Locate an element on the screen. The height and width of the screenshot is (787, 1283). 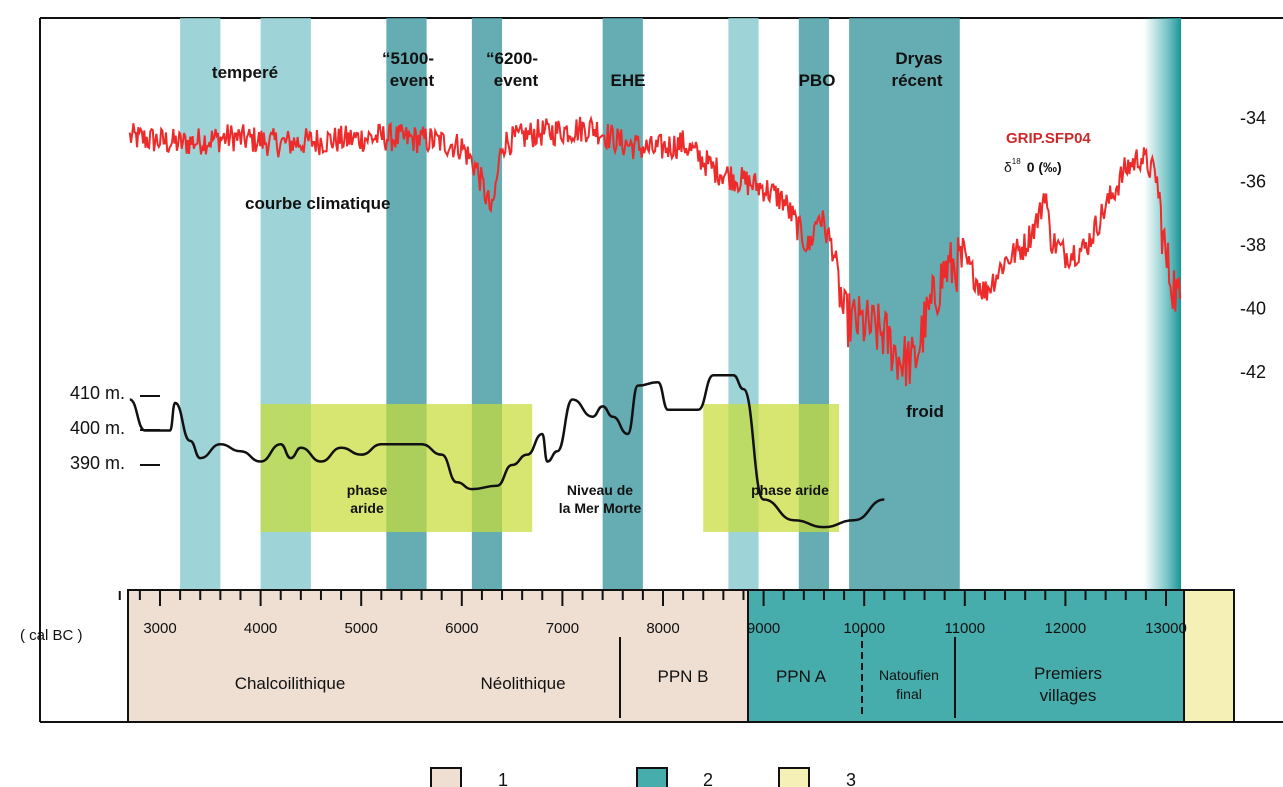
label-delta: δ18 0 (‰) is located at coordinates (1033, 166).